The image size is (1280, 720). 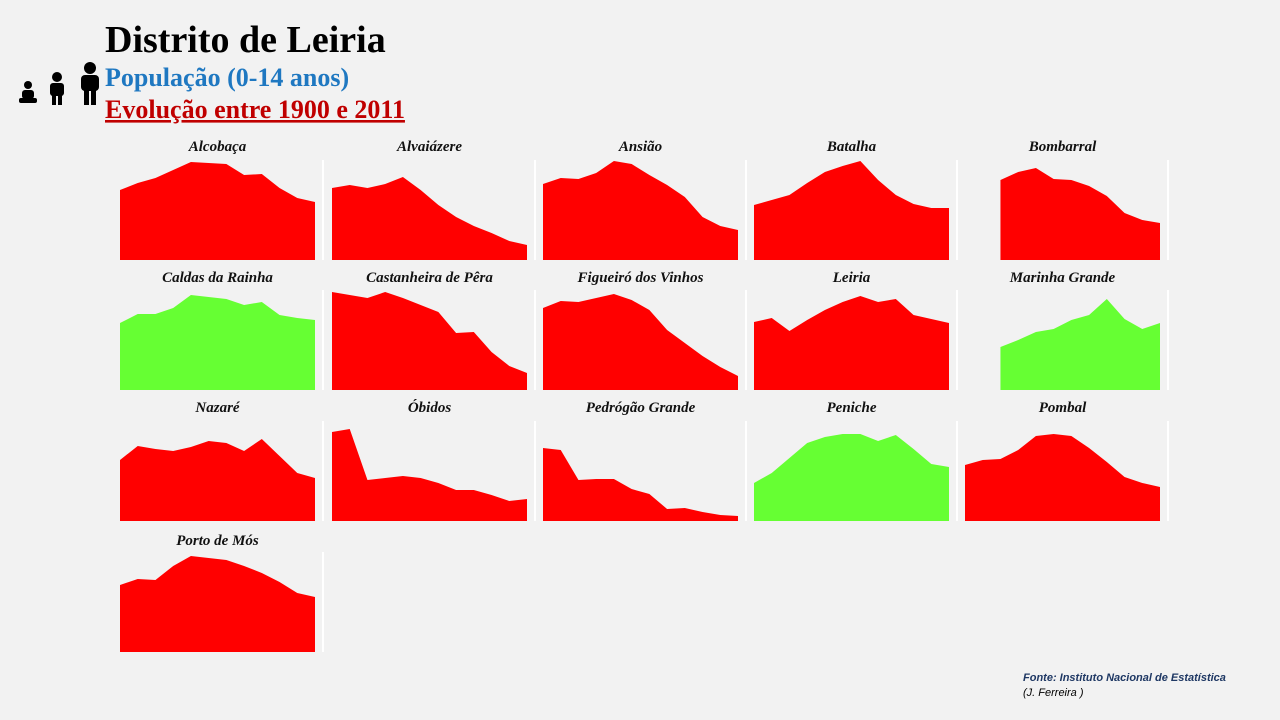 What do you see at coordinates (217, 278) in the screenshot?
I see `panel-title: Caldas da Rainha` at bounding box center [217, 278].